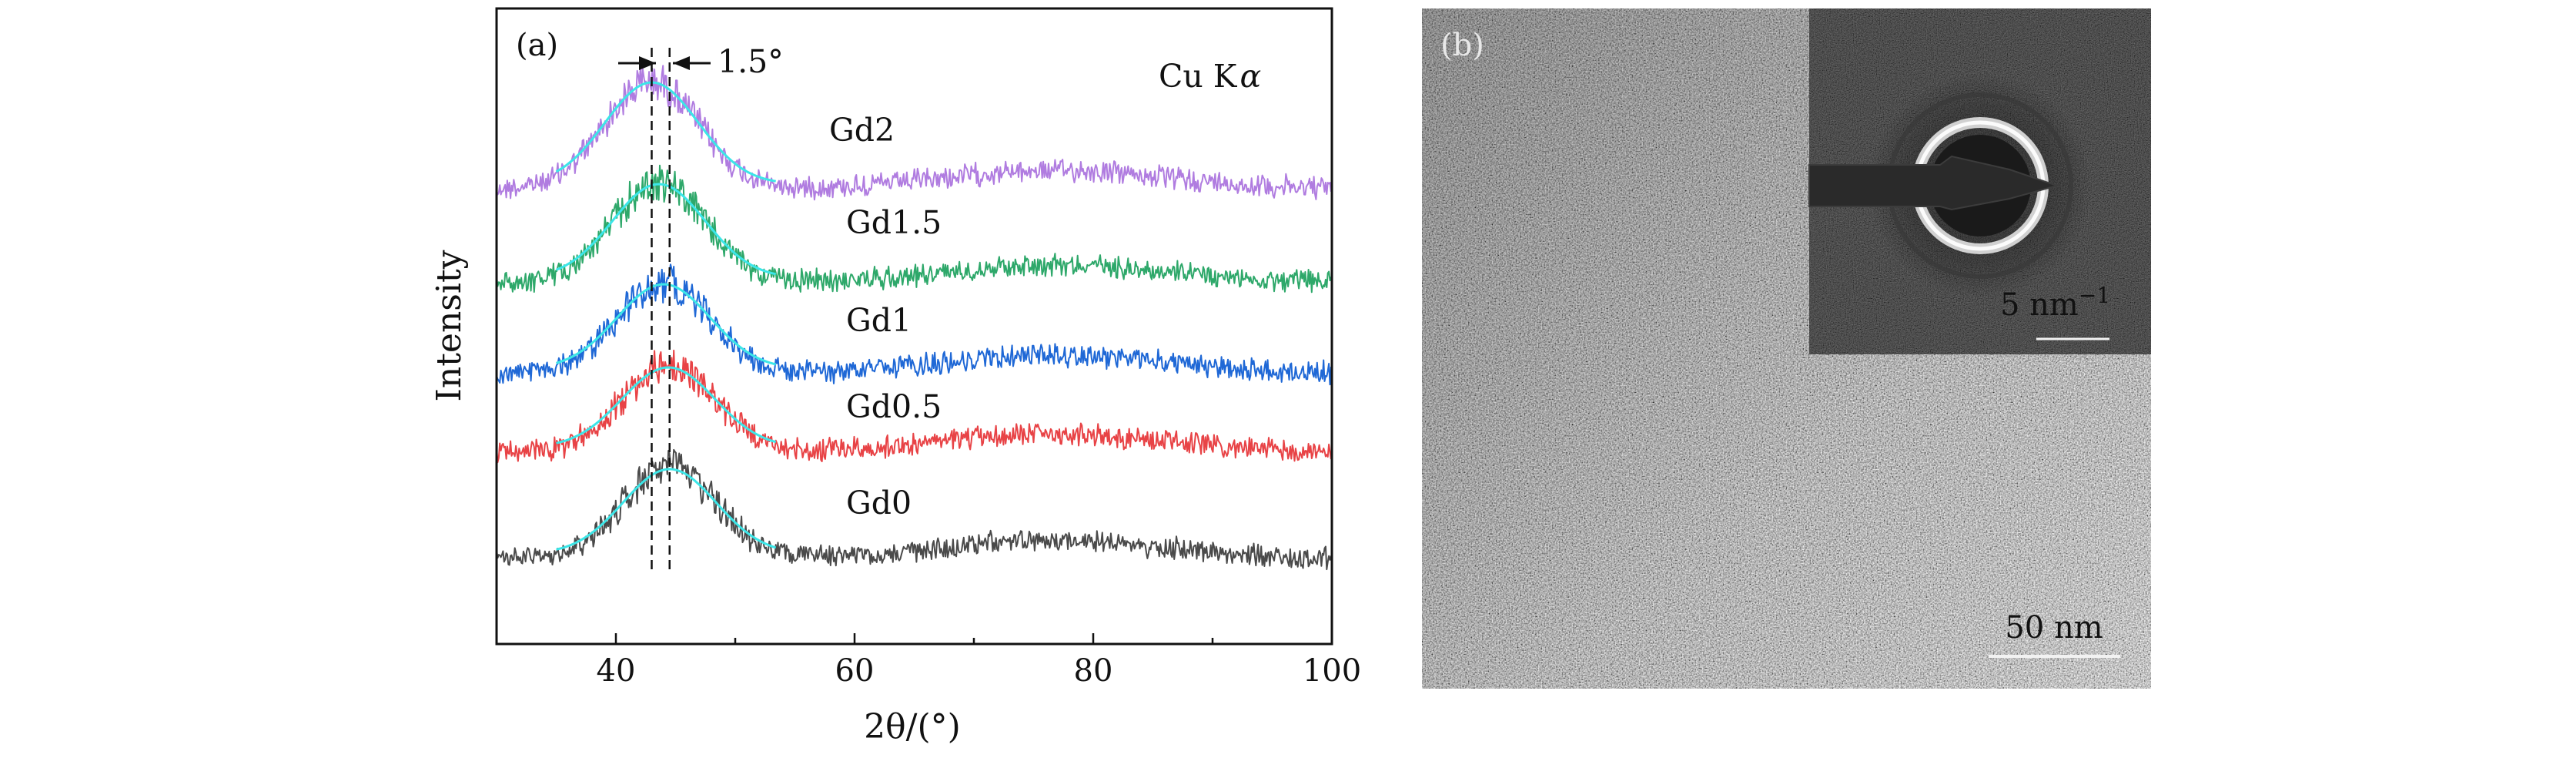 The height and width of the screenshot is (758, 2576). Describe the element at coordinates (682, 63) in the screenshot. I see `right-arrowhead` at that location.